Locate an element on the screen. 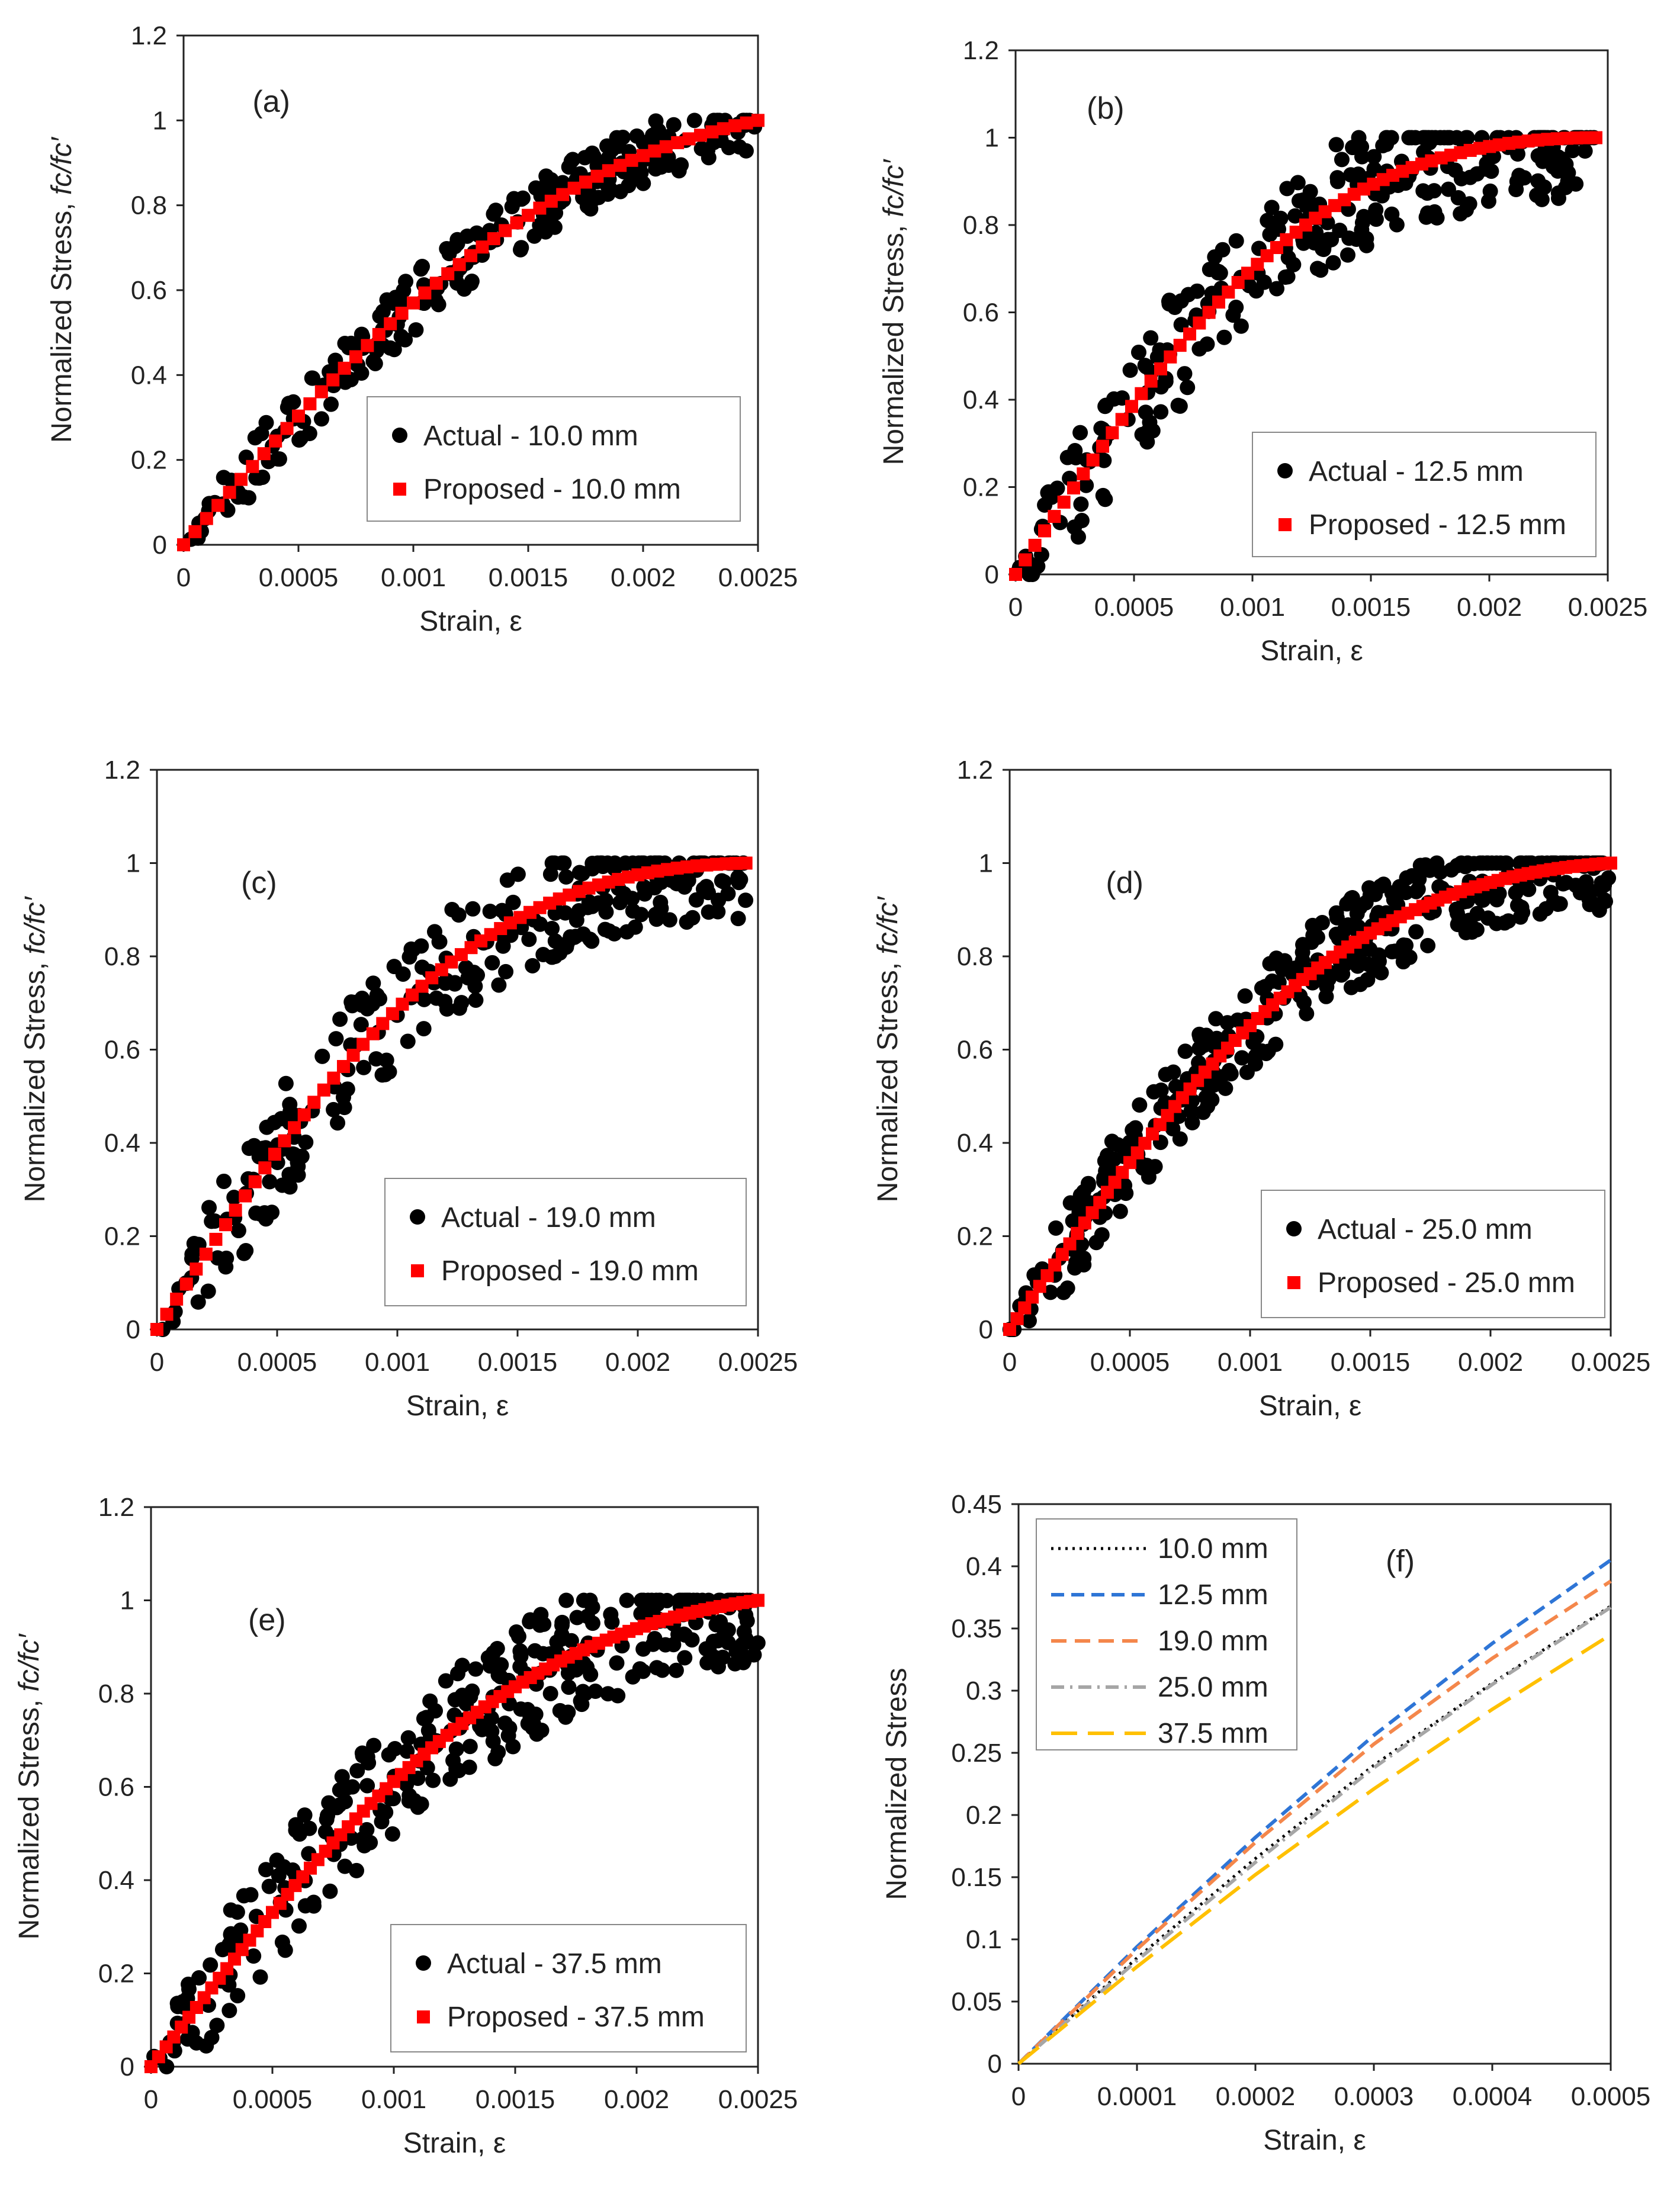 Image resolution: width=1680 pixels, height=2194 pixels. y-tick-label: 1.2 is located at coordinates (149, 35).